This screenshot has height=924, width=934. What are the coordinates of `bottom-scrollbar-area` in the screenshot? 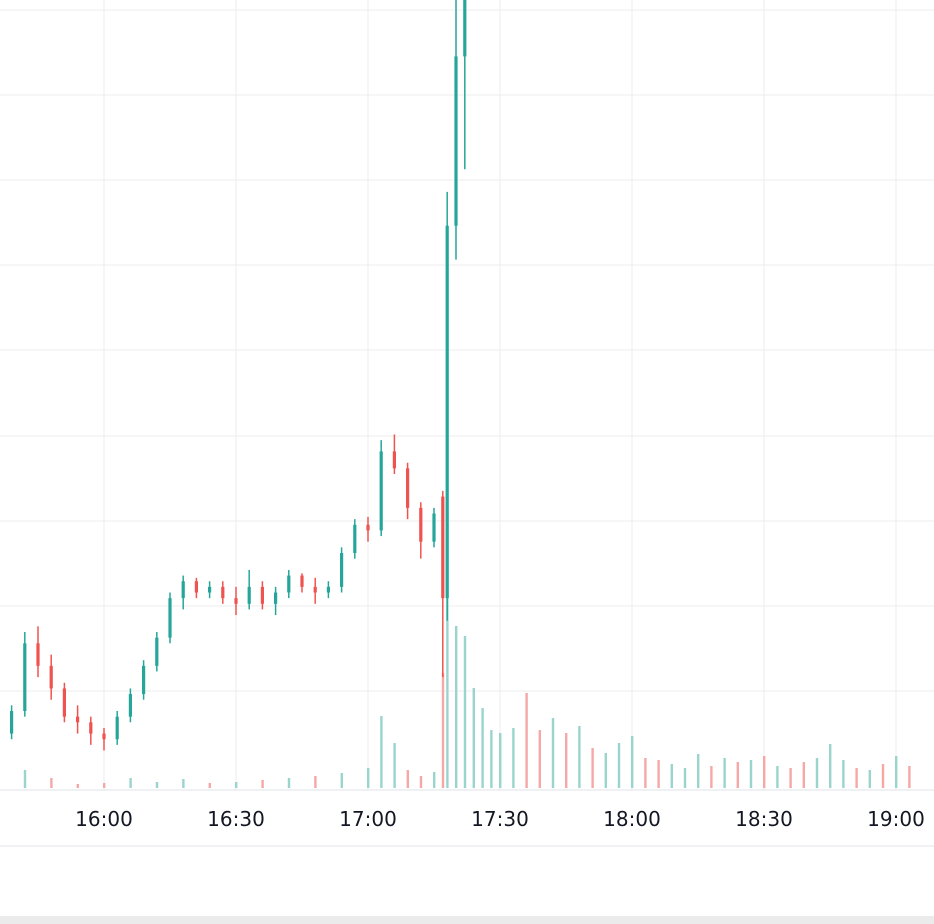 It's located at (467, 920).